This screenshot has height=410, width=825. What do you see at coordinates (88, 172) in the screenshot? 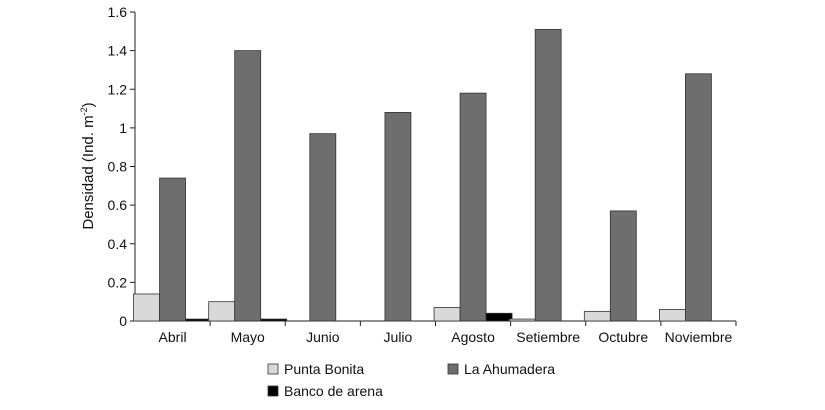
I see `y-axis-label-text: Densidad (Ind. m` at bounding box center [88, 172].